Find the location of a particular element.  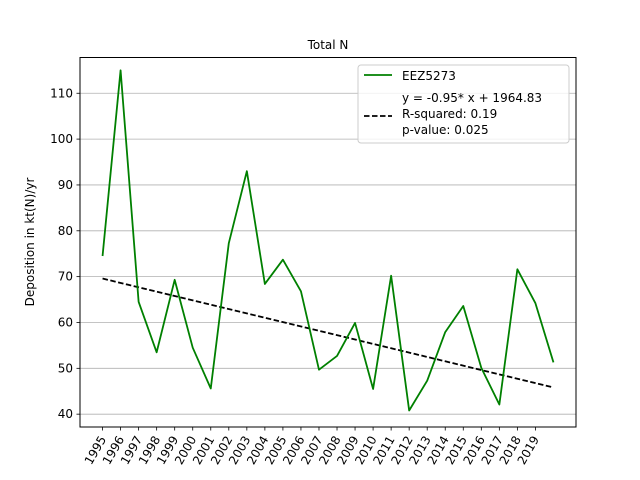

legend-label-trend-pvalue: p-value: 0.025 is located at coordinates (445, 130).